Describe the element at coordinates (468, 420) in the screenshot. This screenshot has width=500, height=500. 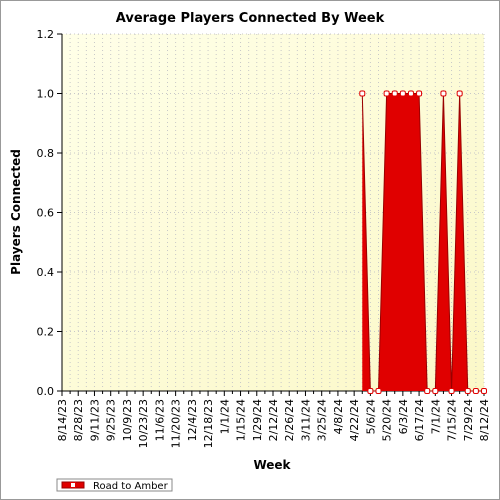
I see `x-tick-label: 7/29/24` at that location.